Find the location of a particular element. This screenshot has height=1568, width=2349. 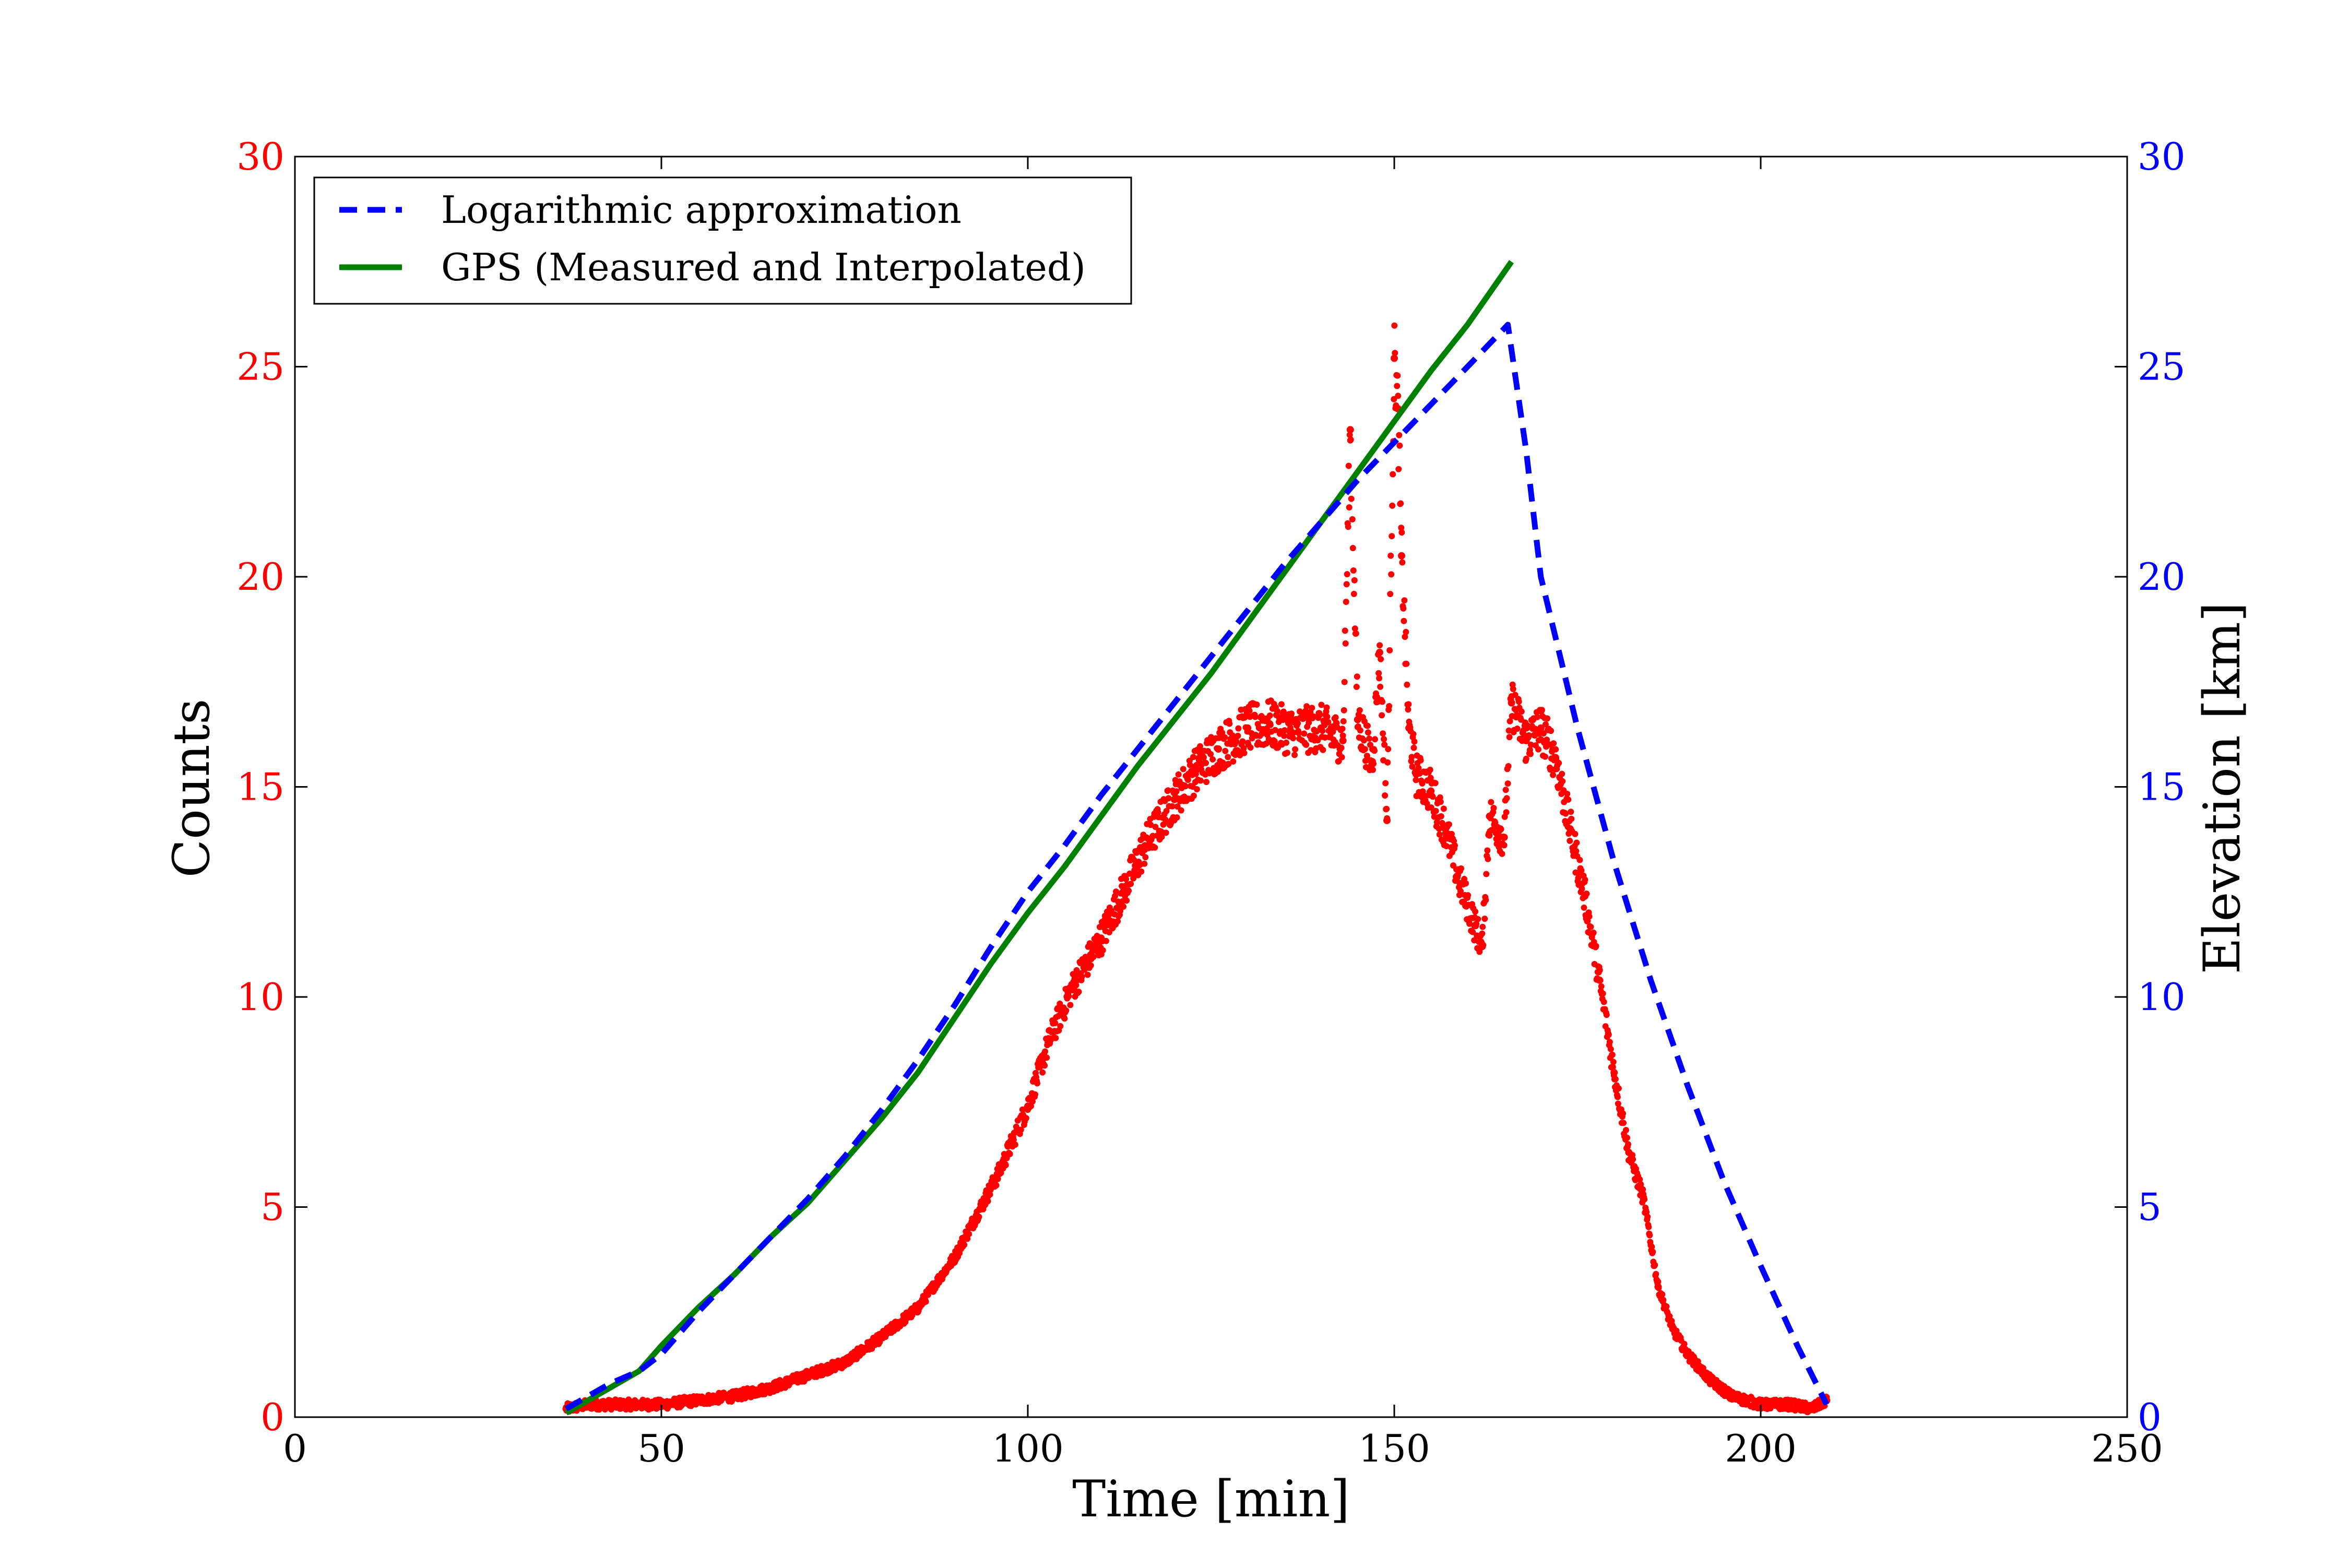

y-axis-left-label: Counts is located at coordinates (191, 788).